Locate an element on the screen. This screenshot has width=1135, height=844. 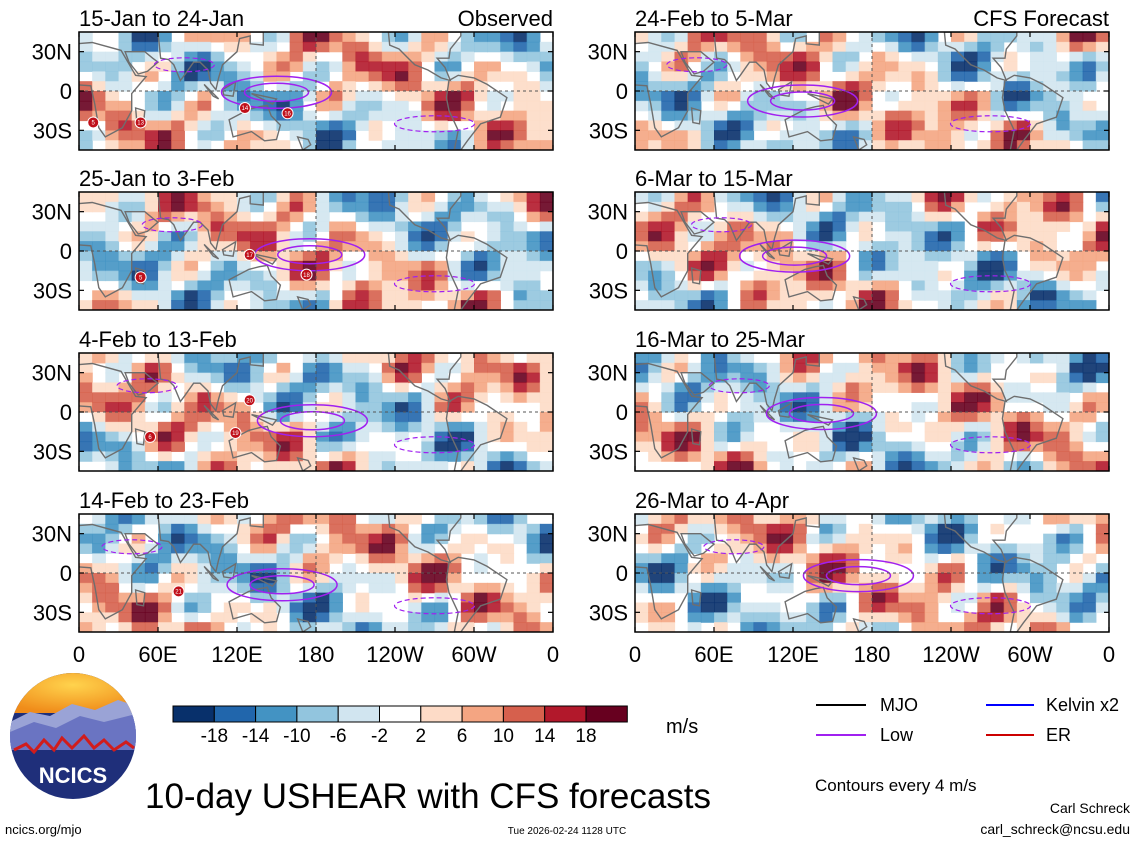
x-tick-label: 60W is located at coordinates (1029, 654).